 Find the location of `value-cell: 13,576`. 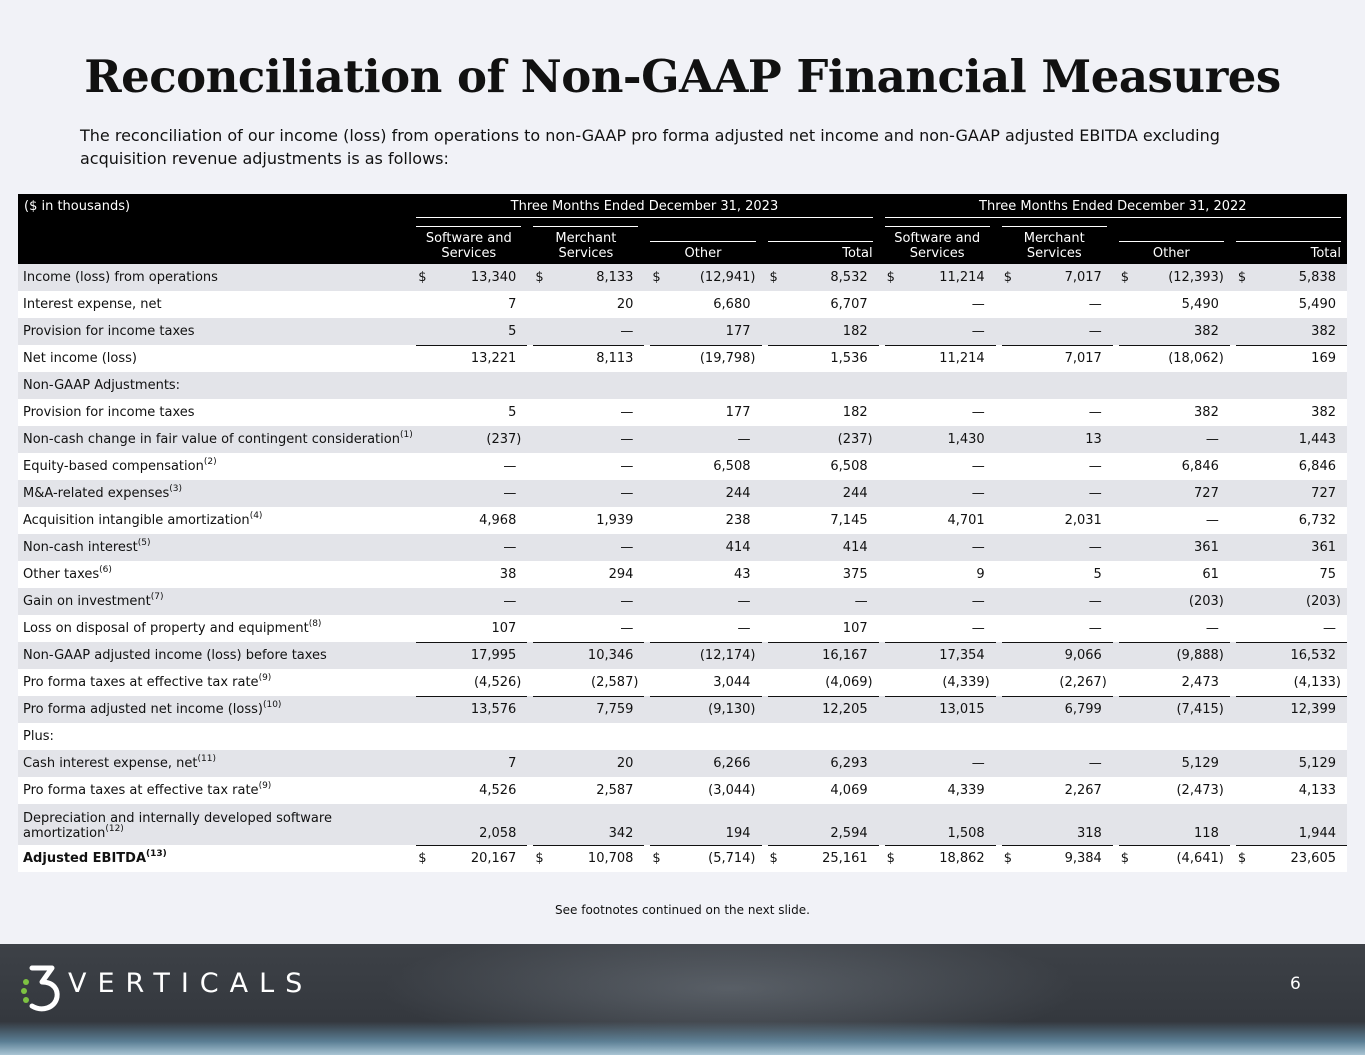

value-cell: 13,576 is located at coordinates (469, 709).